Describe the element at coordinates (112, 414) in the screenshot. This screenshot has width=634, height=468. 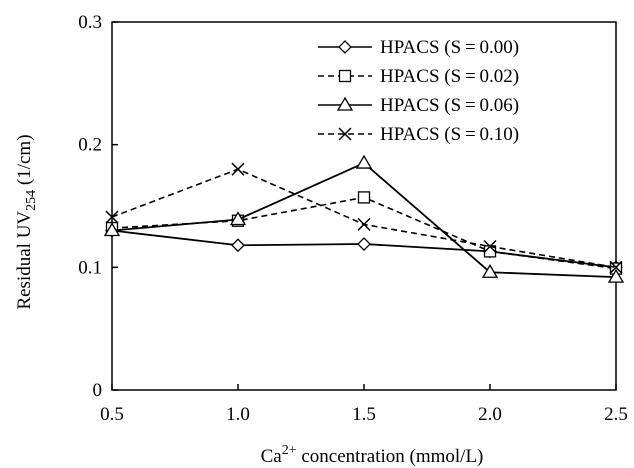
I see `x-tick-label: 0.5` at that location.